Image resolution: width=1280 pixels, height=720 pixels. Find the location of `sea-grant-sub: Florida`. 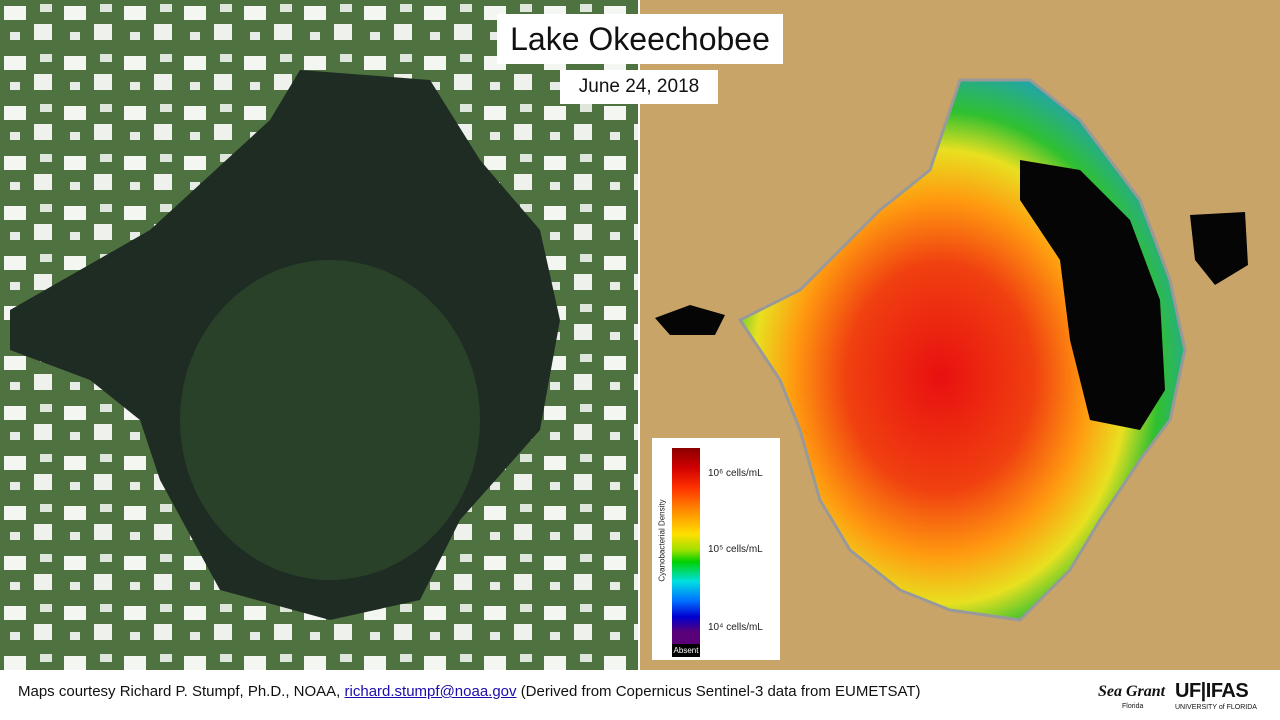

sea-grant-sub: Florida is located at coordinates (1133, 706).